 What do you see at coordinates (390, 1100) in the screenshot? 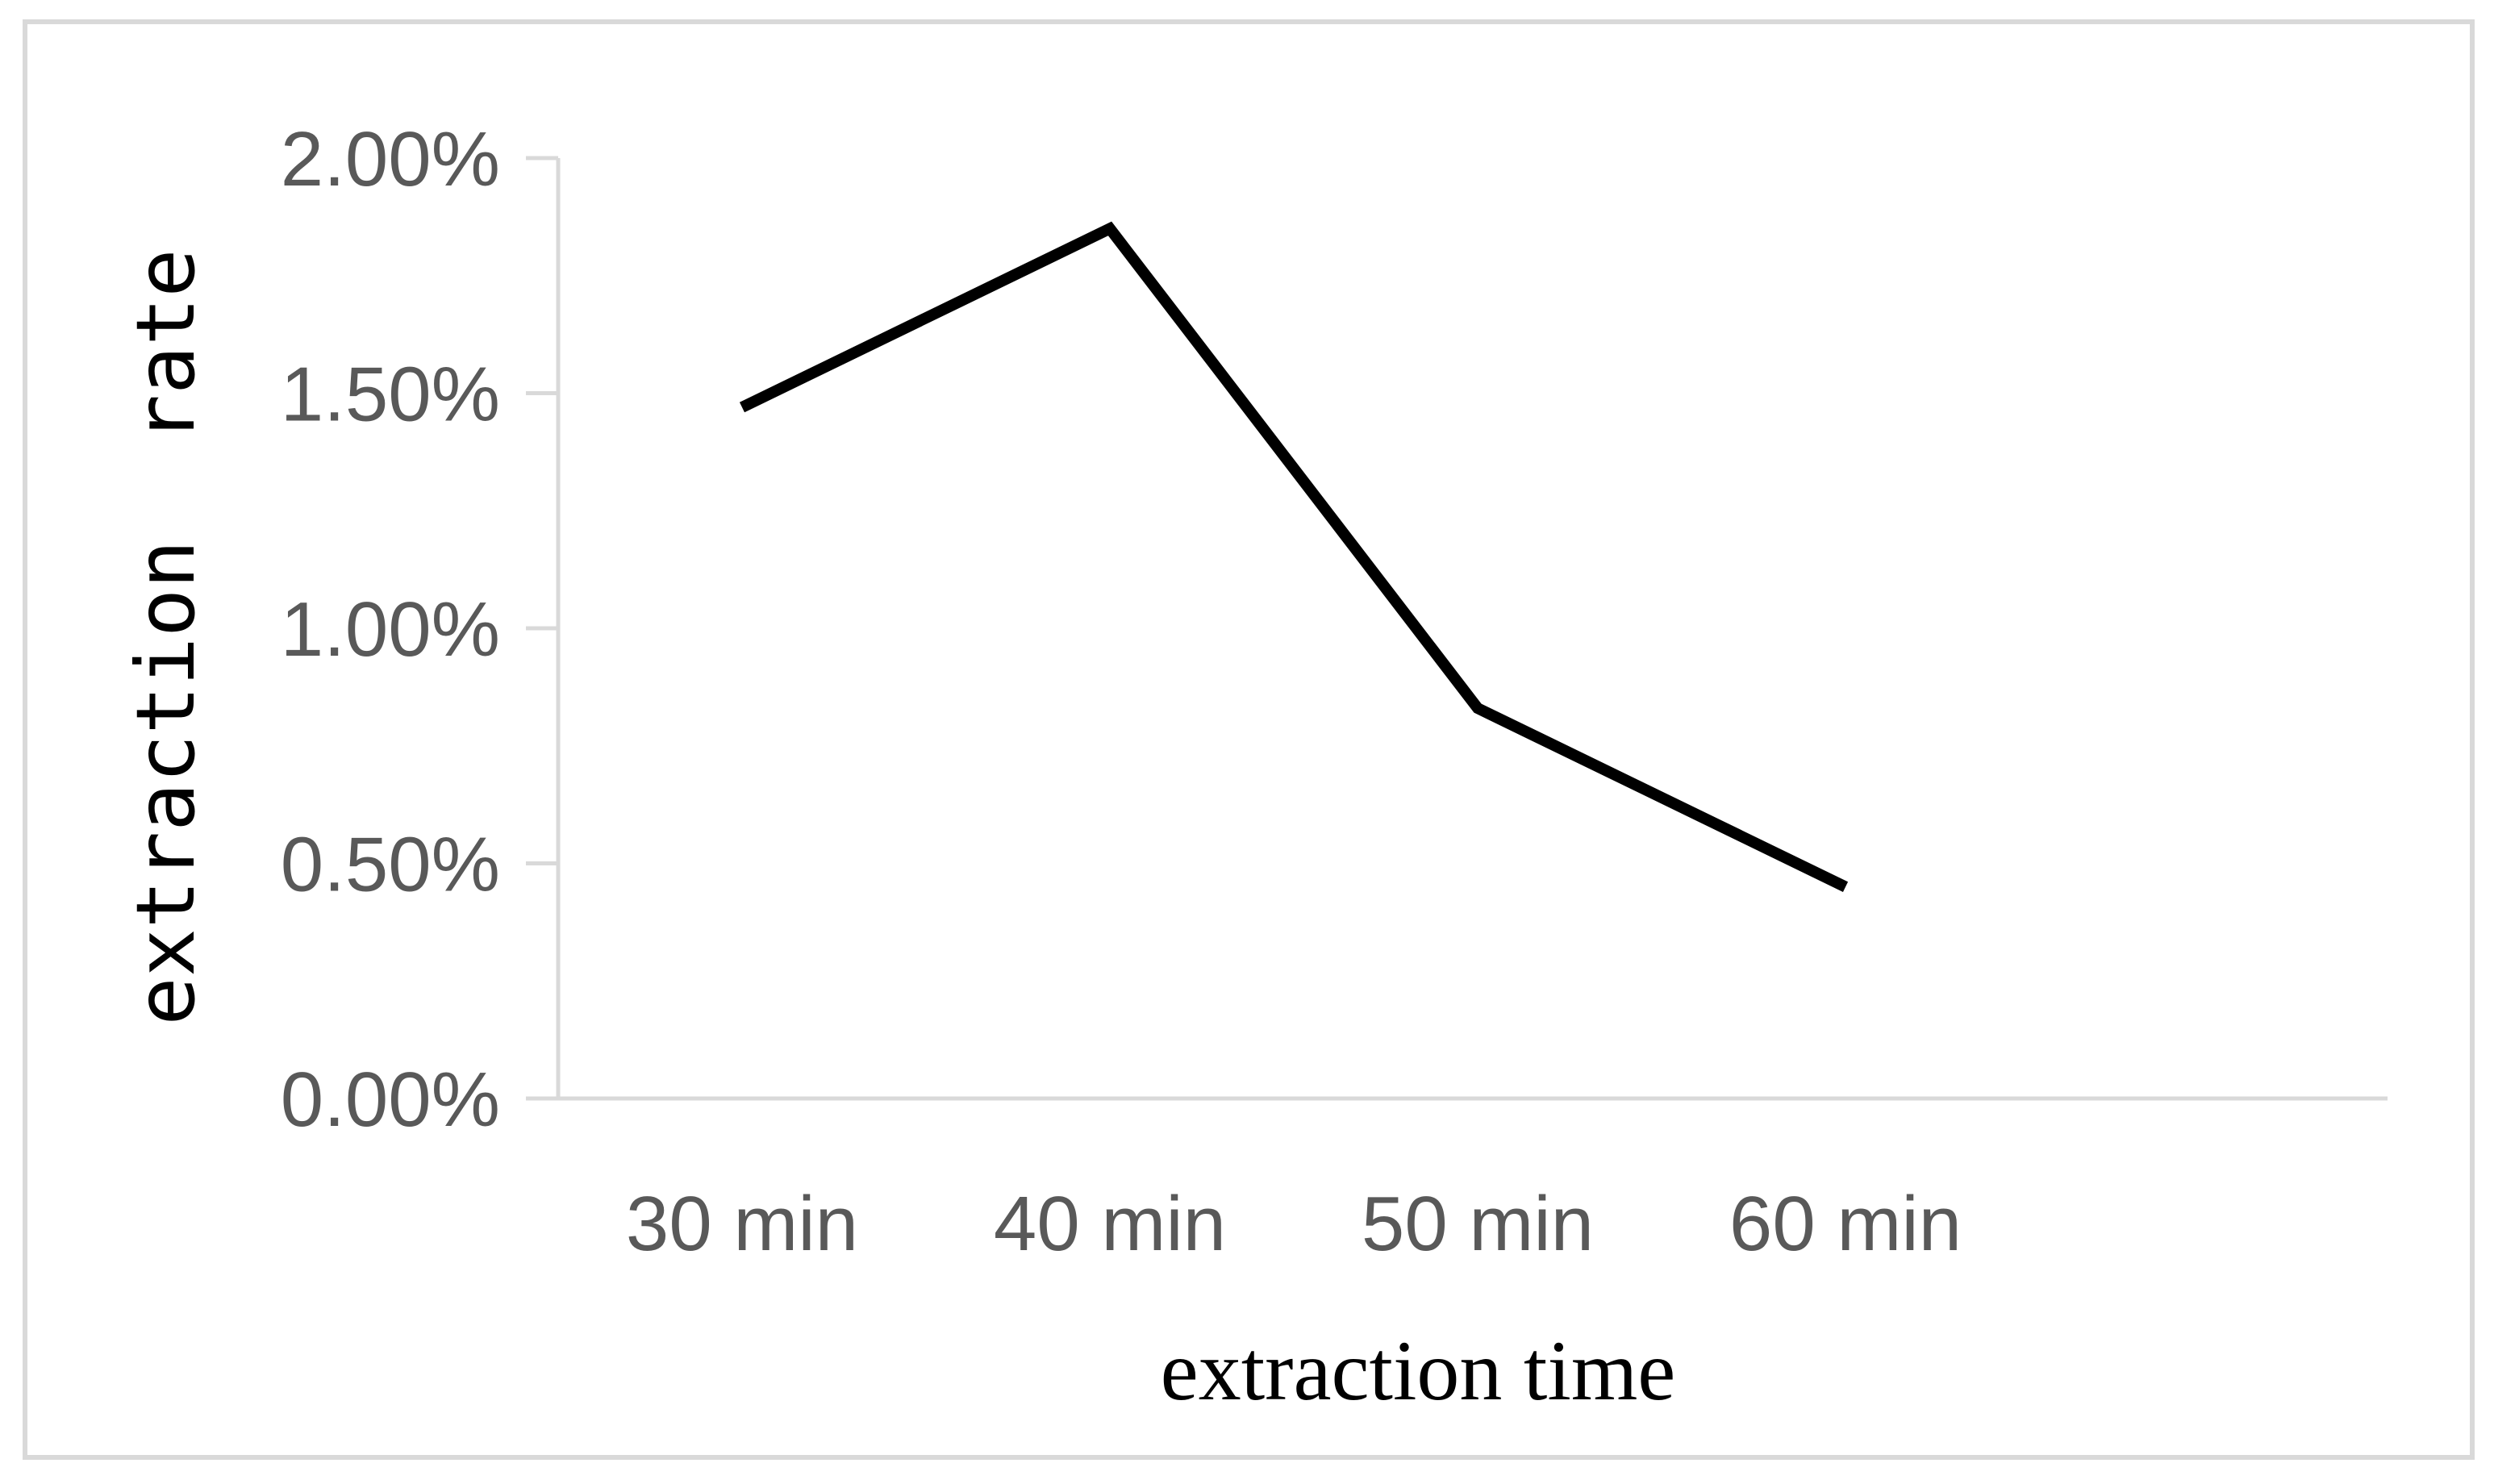
I see `y-tick-label: 0.00%` at bounding box center [390, 1100].